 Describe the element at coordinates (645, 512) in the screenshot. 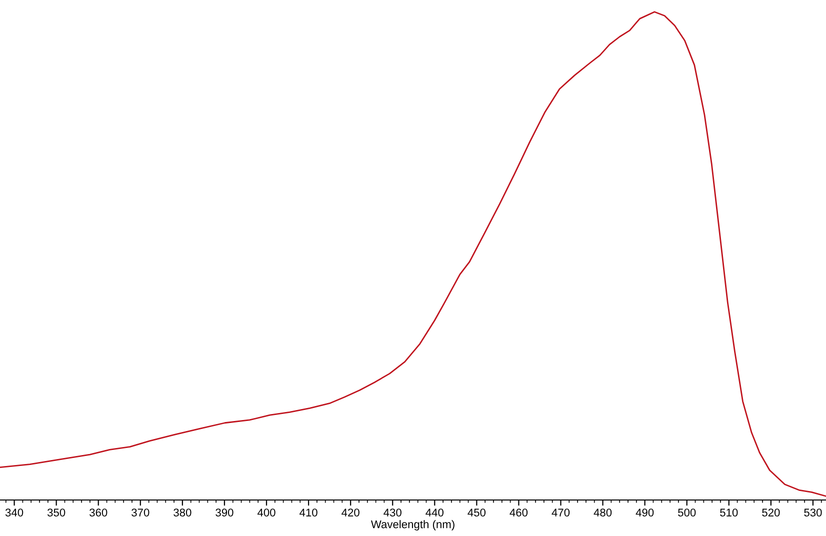

I see `x-tick-label: 490` at that location.